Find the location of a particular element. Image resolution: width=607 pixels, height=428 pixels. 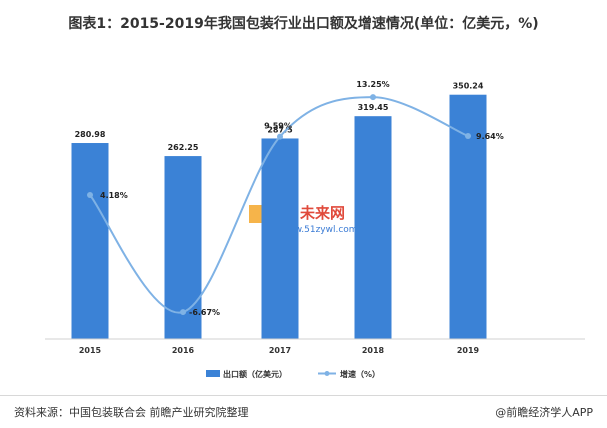

growth-point-2016 is located at coordinates (183, 312).